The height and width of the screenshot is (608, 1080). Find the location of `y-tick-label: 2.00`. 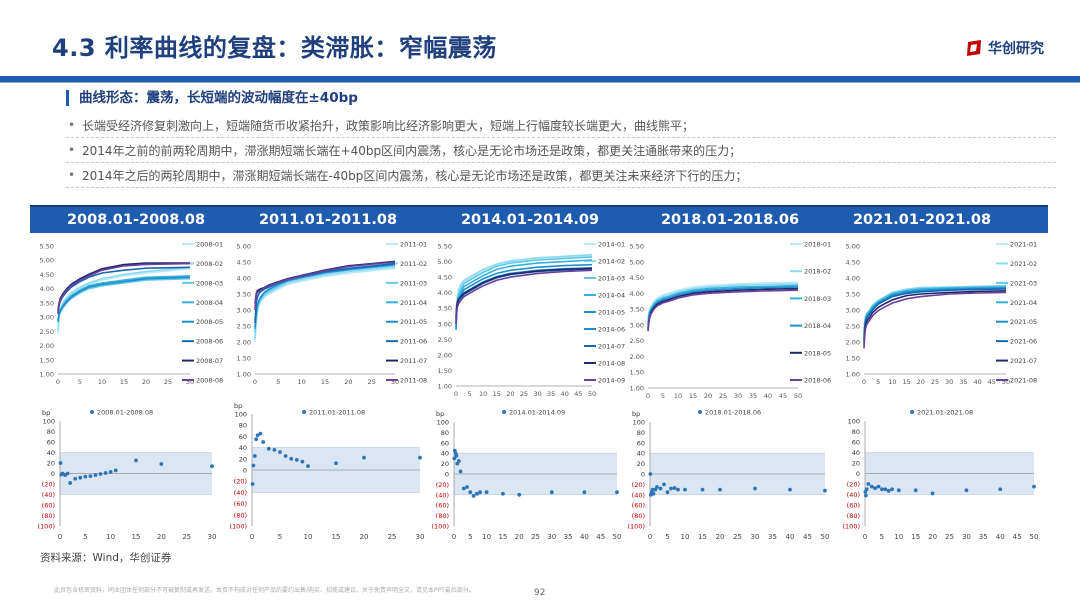

y-tick-label: 2.00 is located at coordinates (445, 355).